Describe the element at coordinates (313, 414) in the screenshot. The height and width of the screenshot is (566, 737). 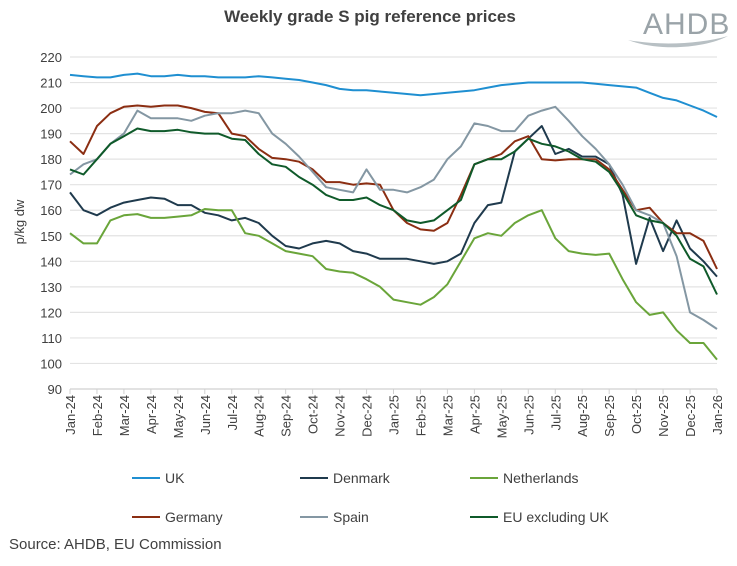
I see `x-tick-label: Oct-24` at that location.